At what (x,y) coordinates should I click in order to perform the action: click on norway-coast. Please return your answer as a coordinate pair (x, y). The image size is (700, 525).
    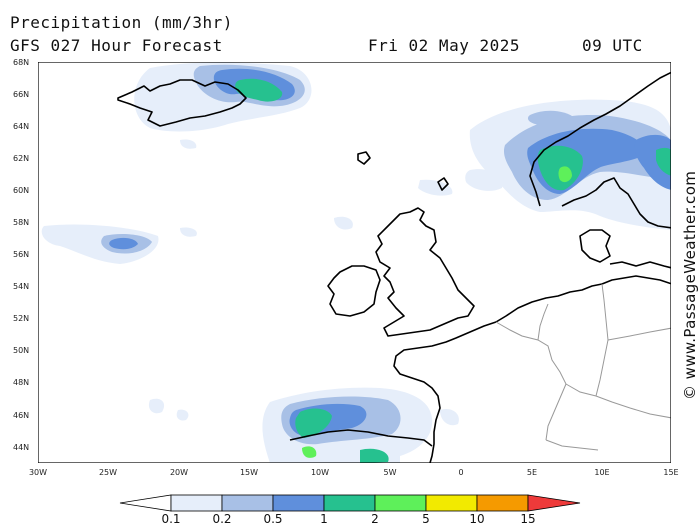
    Looking at the image, I should click on (600, 139).